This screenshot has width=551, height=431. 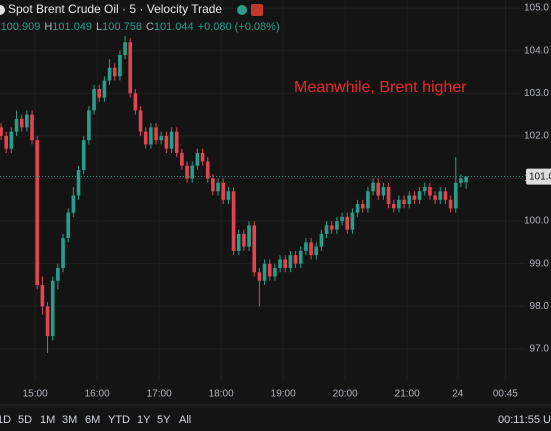 What do you see at coordinates (2, 10) in the screenshot?
I see `symbol-icon` at bounding box center [2, 10].